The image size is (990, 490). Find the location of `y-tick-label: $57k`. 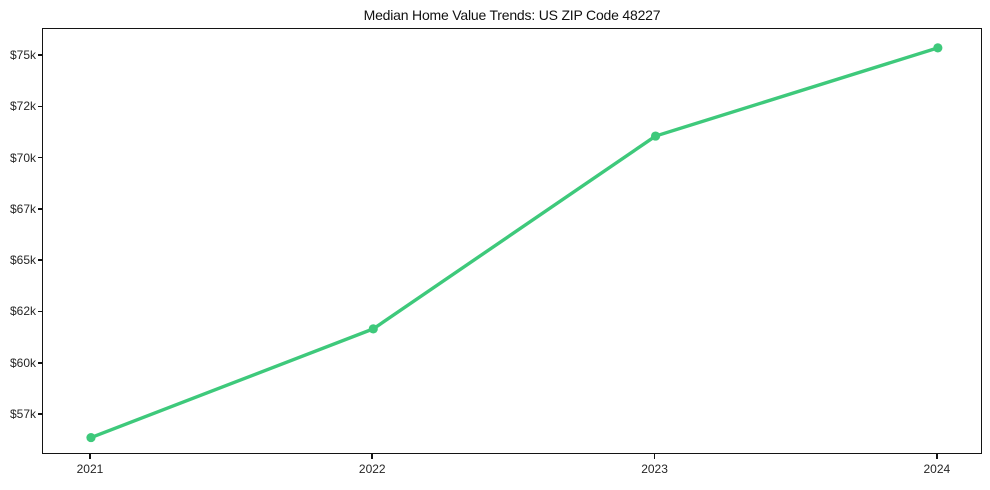

y-tick-label: $57k is located at coordinates (22, 414).